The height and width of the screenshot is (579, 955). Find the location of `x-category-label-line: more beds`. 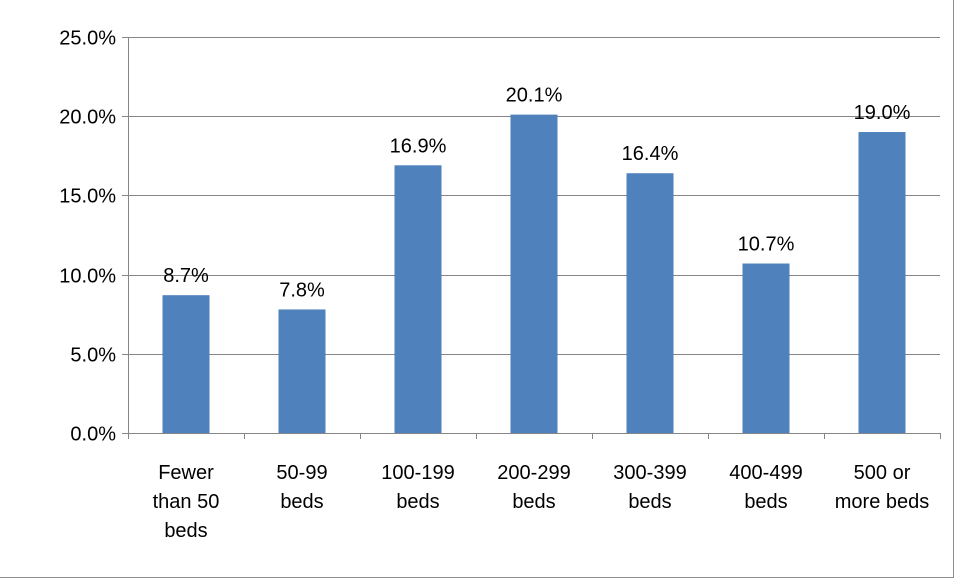

x-category-label-line: more beds is located at coordinates (882, 502).